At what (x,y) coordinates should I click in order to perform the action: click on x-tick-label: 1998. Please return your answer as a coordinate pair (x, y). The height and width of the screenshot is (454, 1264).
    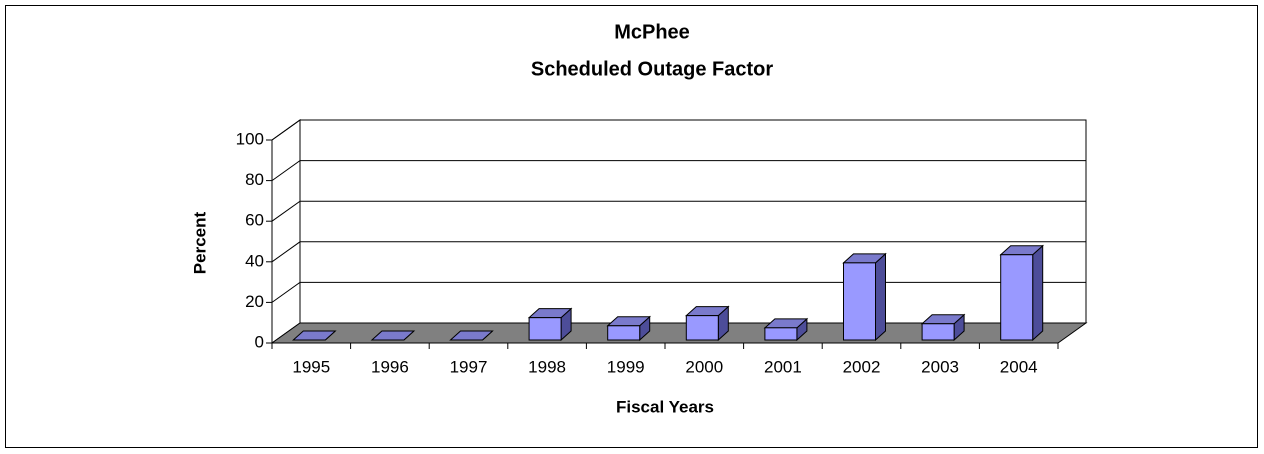
    Looking at the image, I should click on (547, 366).